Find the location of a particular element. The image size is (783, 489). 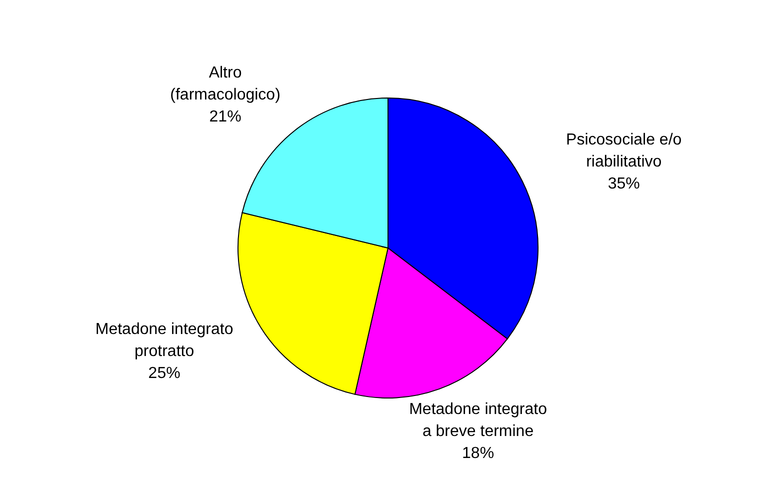

slice-label: Metadone integrato a breve termine is located at coordinates (478, 420).